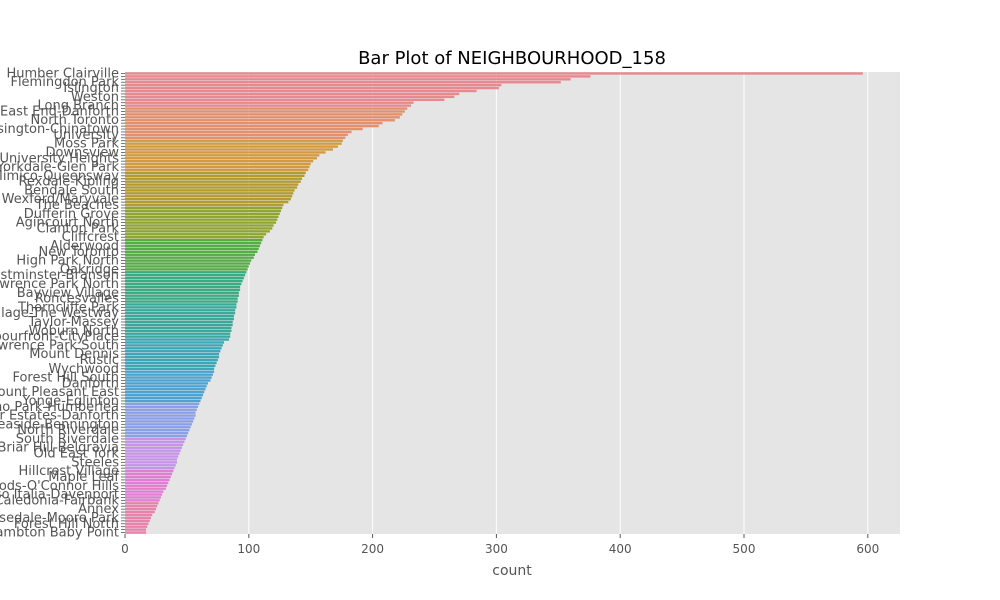 The height and width of the screenshot is (600, 1000). I want to click on x-tick-label: 300, so click(496, 549).